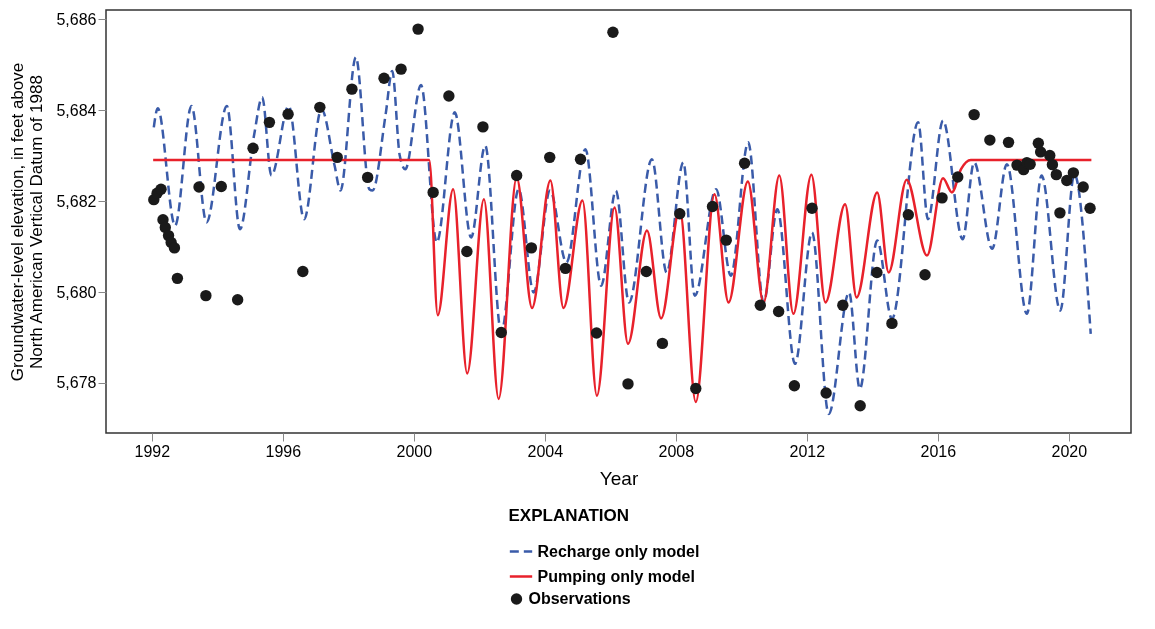 Image resolution: width=1155 pixels, height=629 pixels. Describe the element at coordinates (1069, 451) in the screenshot. I see `x-tick-label: 2020` at that location.